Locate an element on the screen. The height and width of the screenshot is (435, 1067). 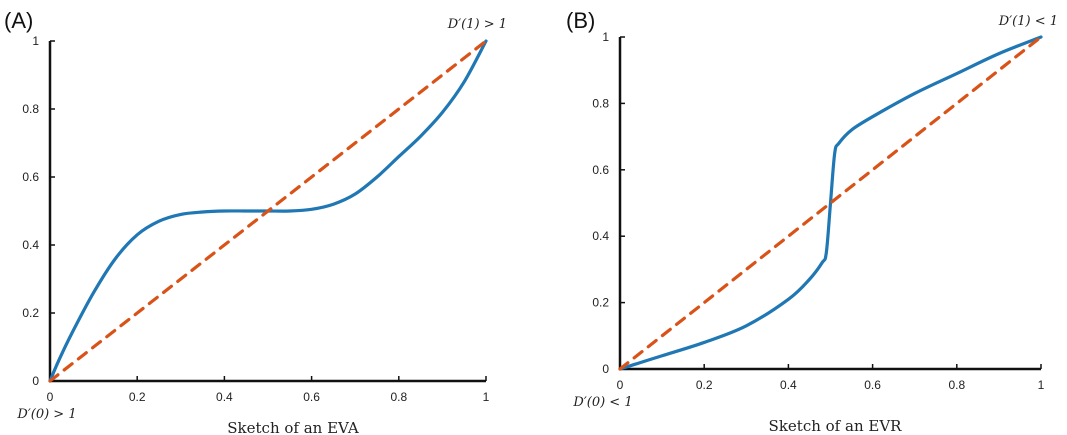
x-axis-label: Sketch of an EVA is located at coordinates (293, 427).